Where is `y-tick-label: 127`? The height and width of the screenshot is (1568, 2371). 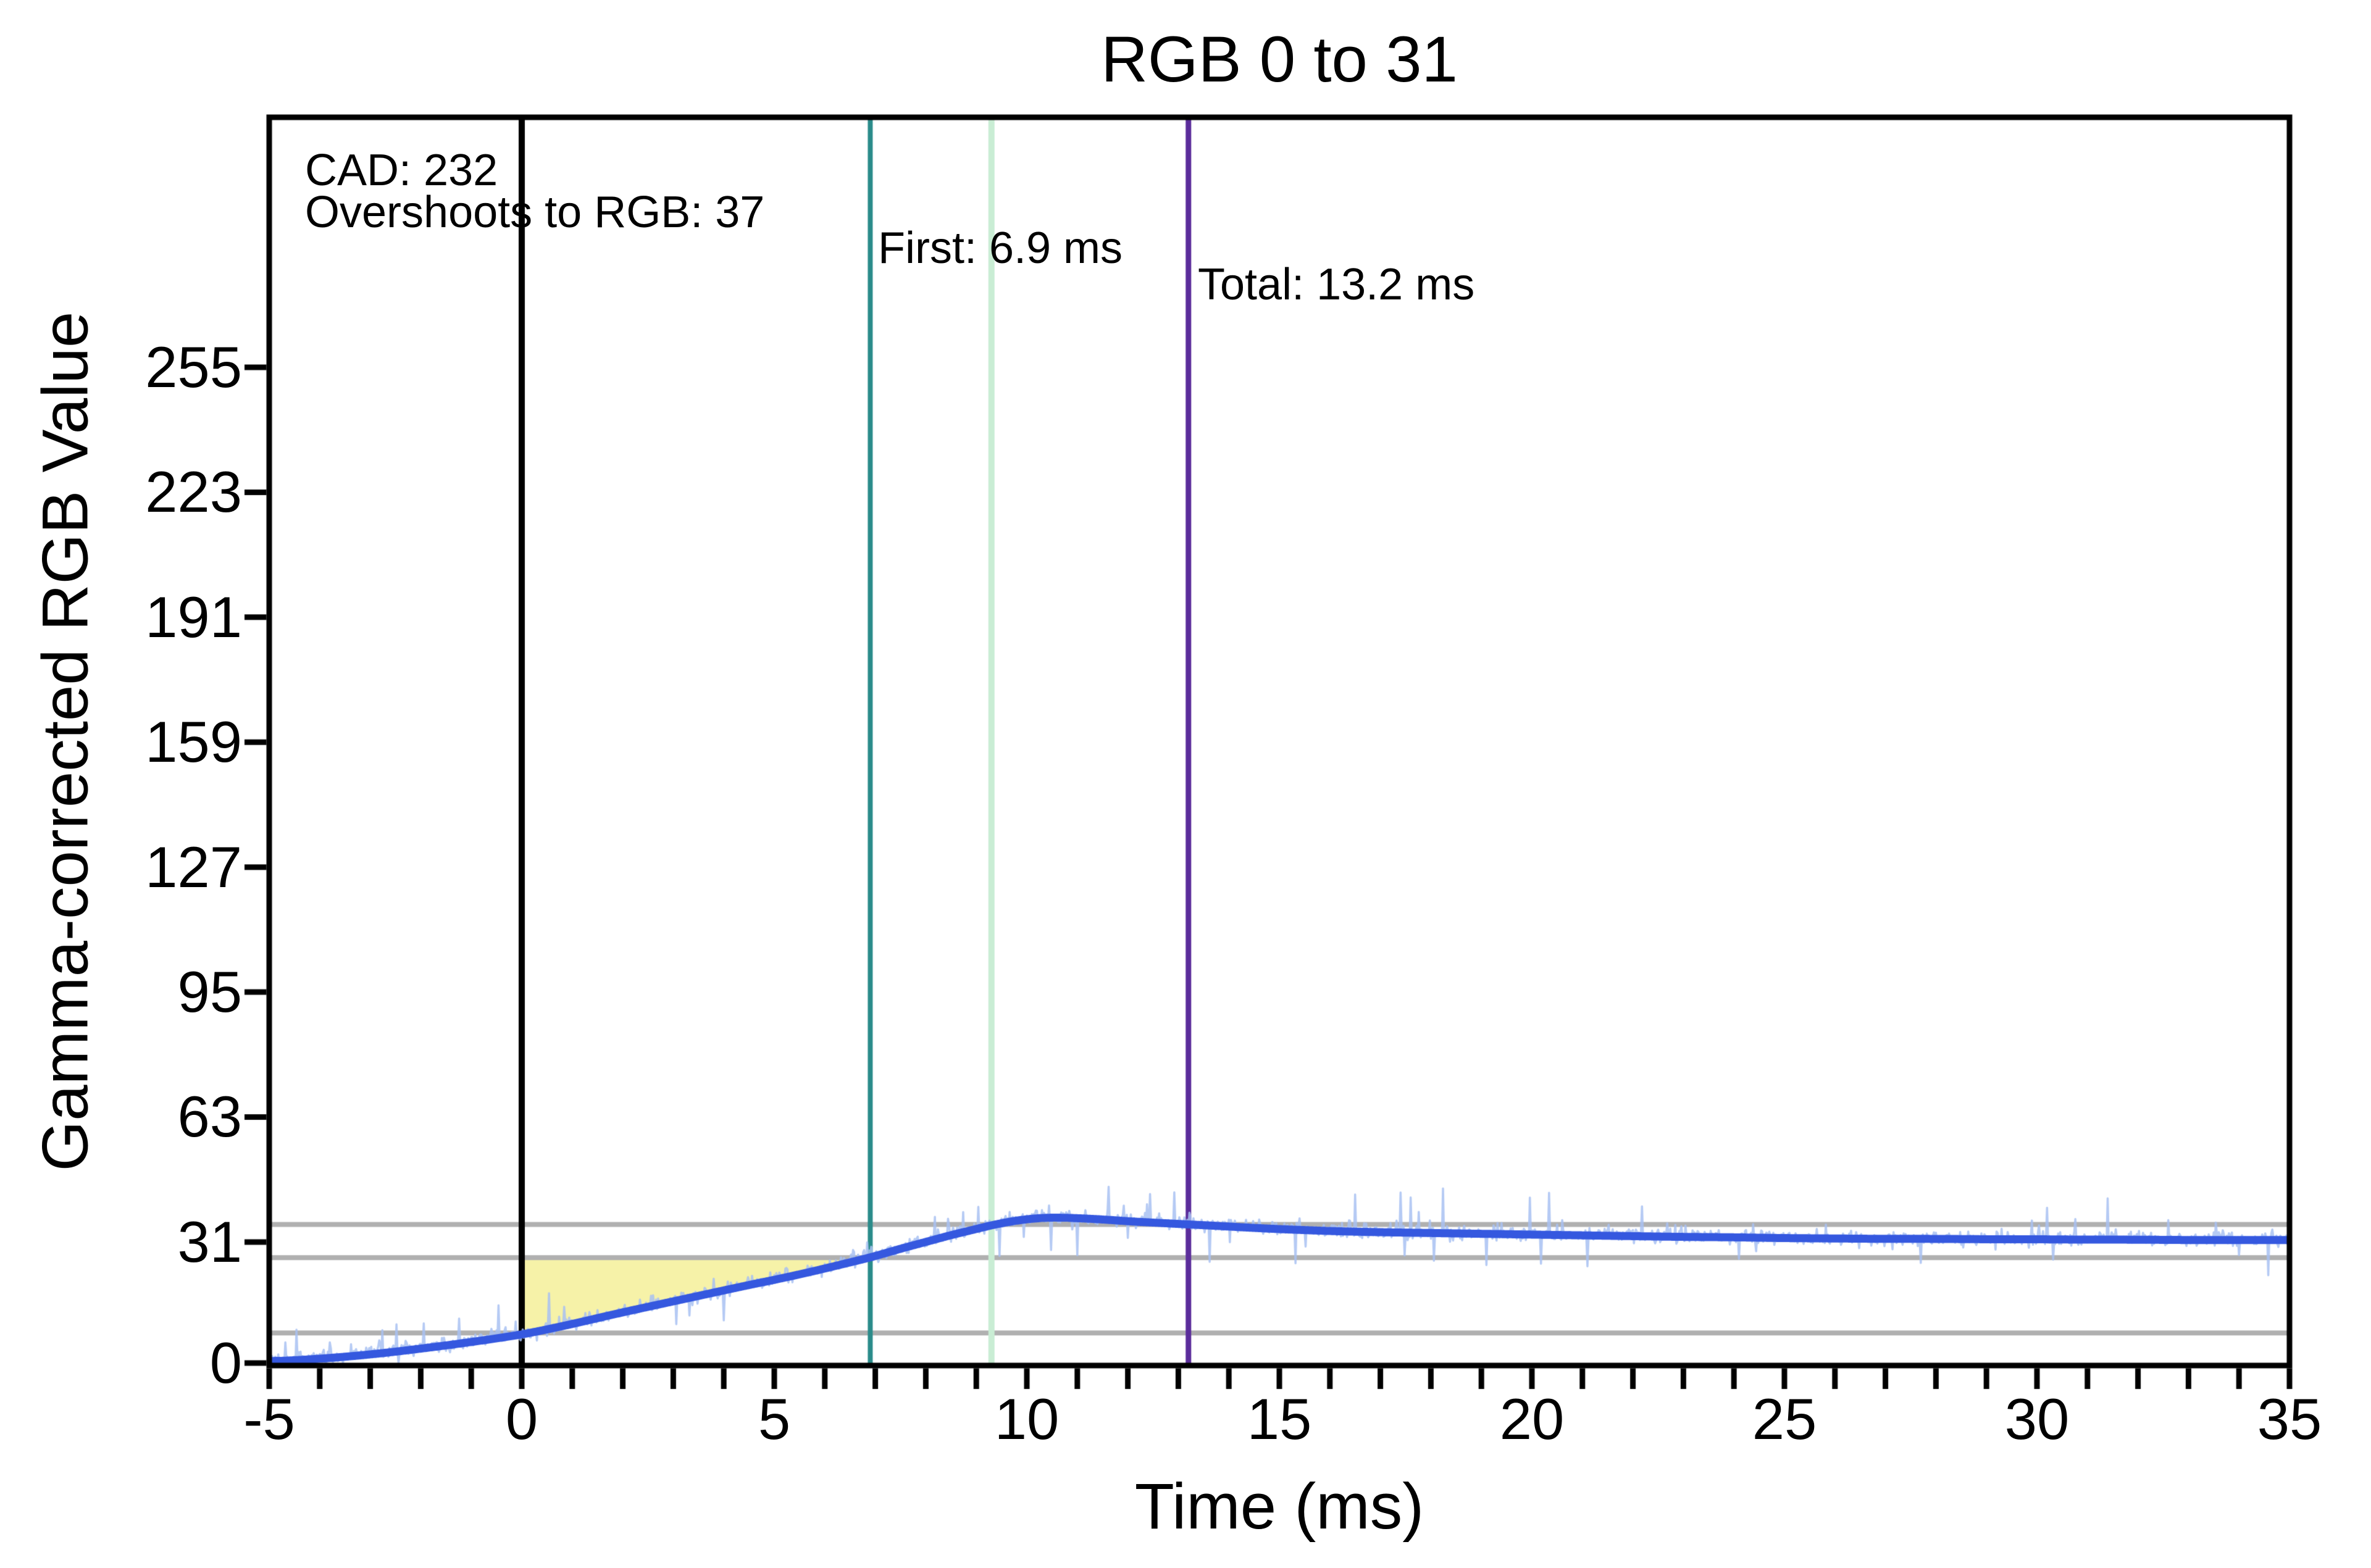
y-tick-label: 127 is located at coordinates (193, 866).